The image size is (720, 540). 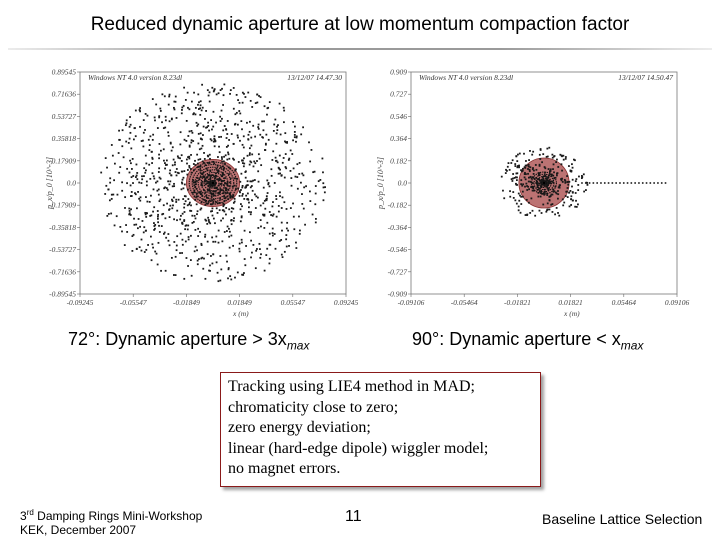 I want to click on core-center, so click(x=213, y=183).